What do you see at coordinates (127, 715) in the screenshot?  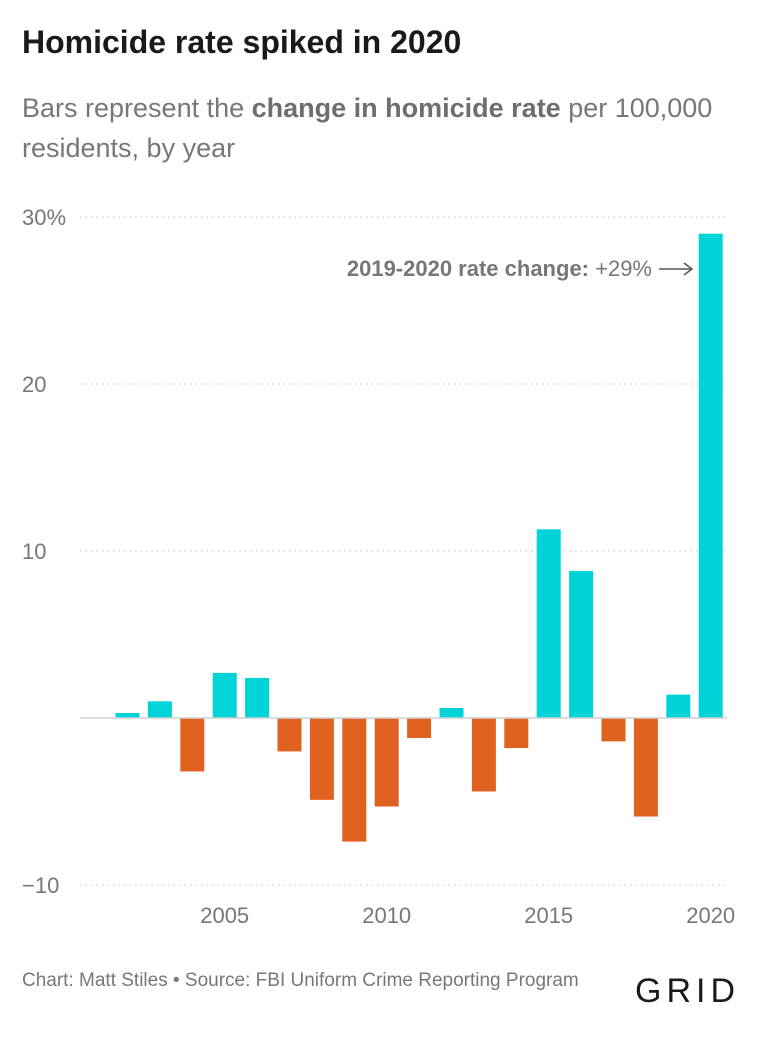 I see `bar-2002` at bounding box center [127, 715].